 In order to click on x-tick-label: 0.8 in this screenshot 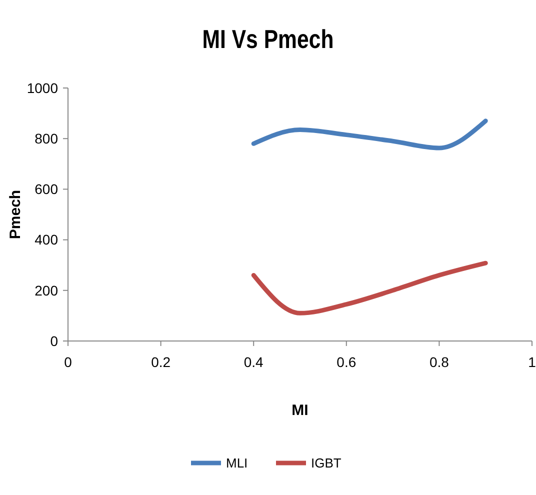, I will do `click(439, 362)`.